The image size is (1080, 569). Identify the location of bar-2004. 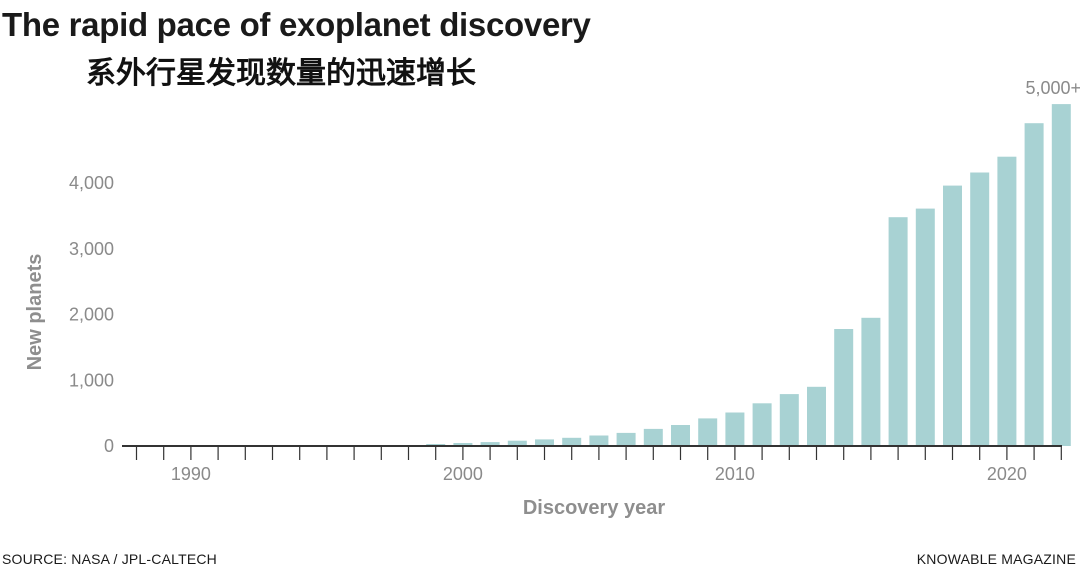
(572, 441).